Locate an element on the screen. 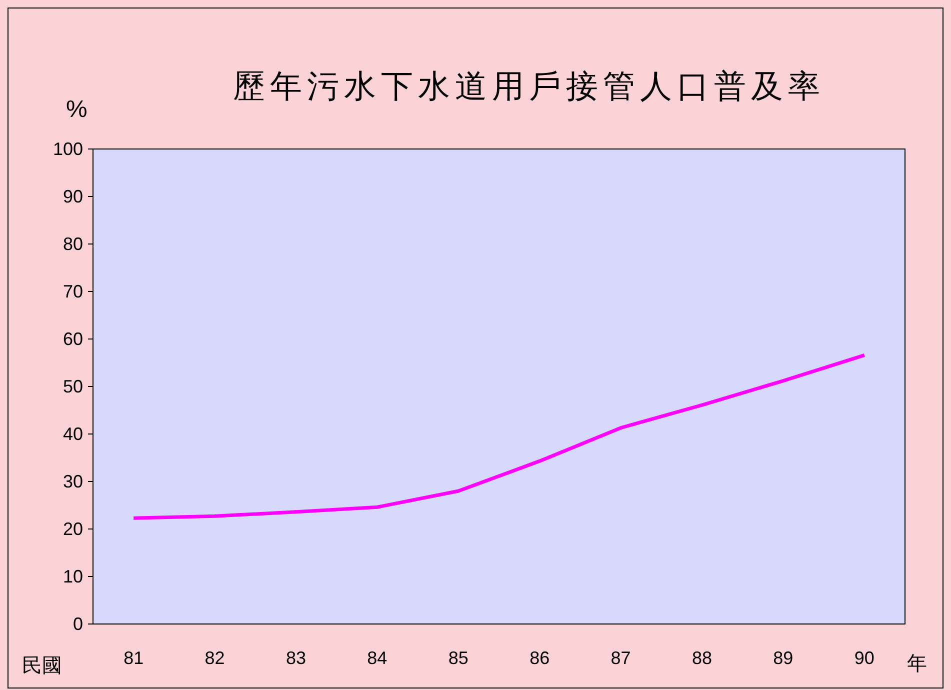 The width and height of the screenshot is (951, 690). x-tick-label: 89 is located at coordinates (783, 658).